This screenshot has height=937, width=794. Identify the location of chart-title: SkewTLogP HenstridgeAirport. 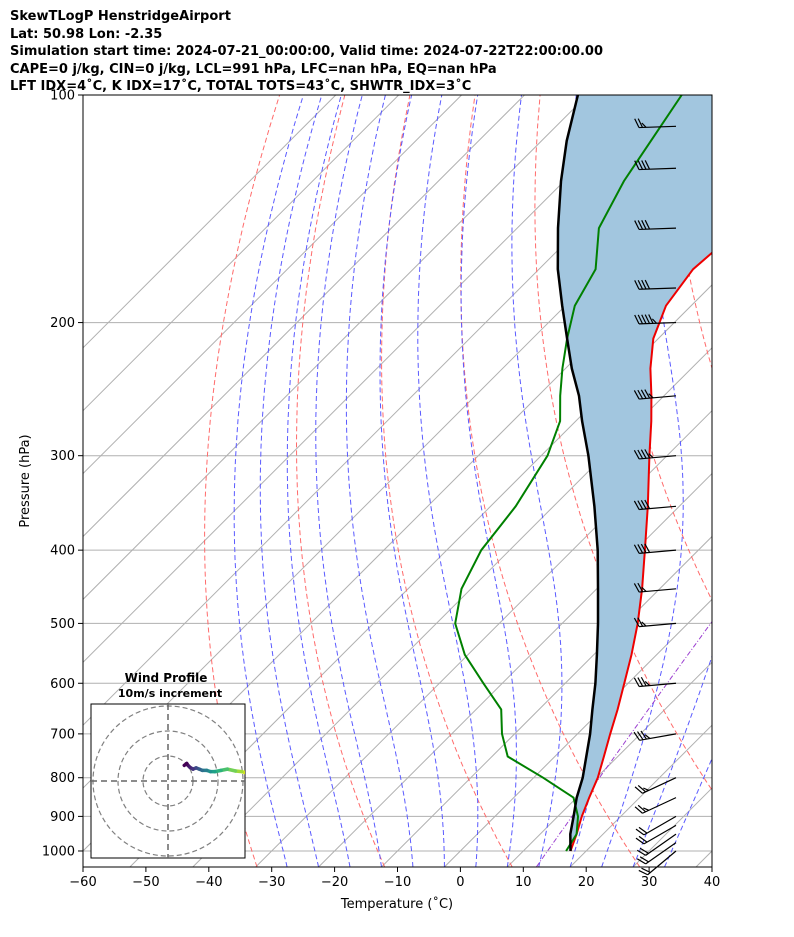
(120, 16).